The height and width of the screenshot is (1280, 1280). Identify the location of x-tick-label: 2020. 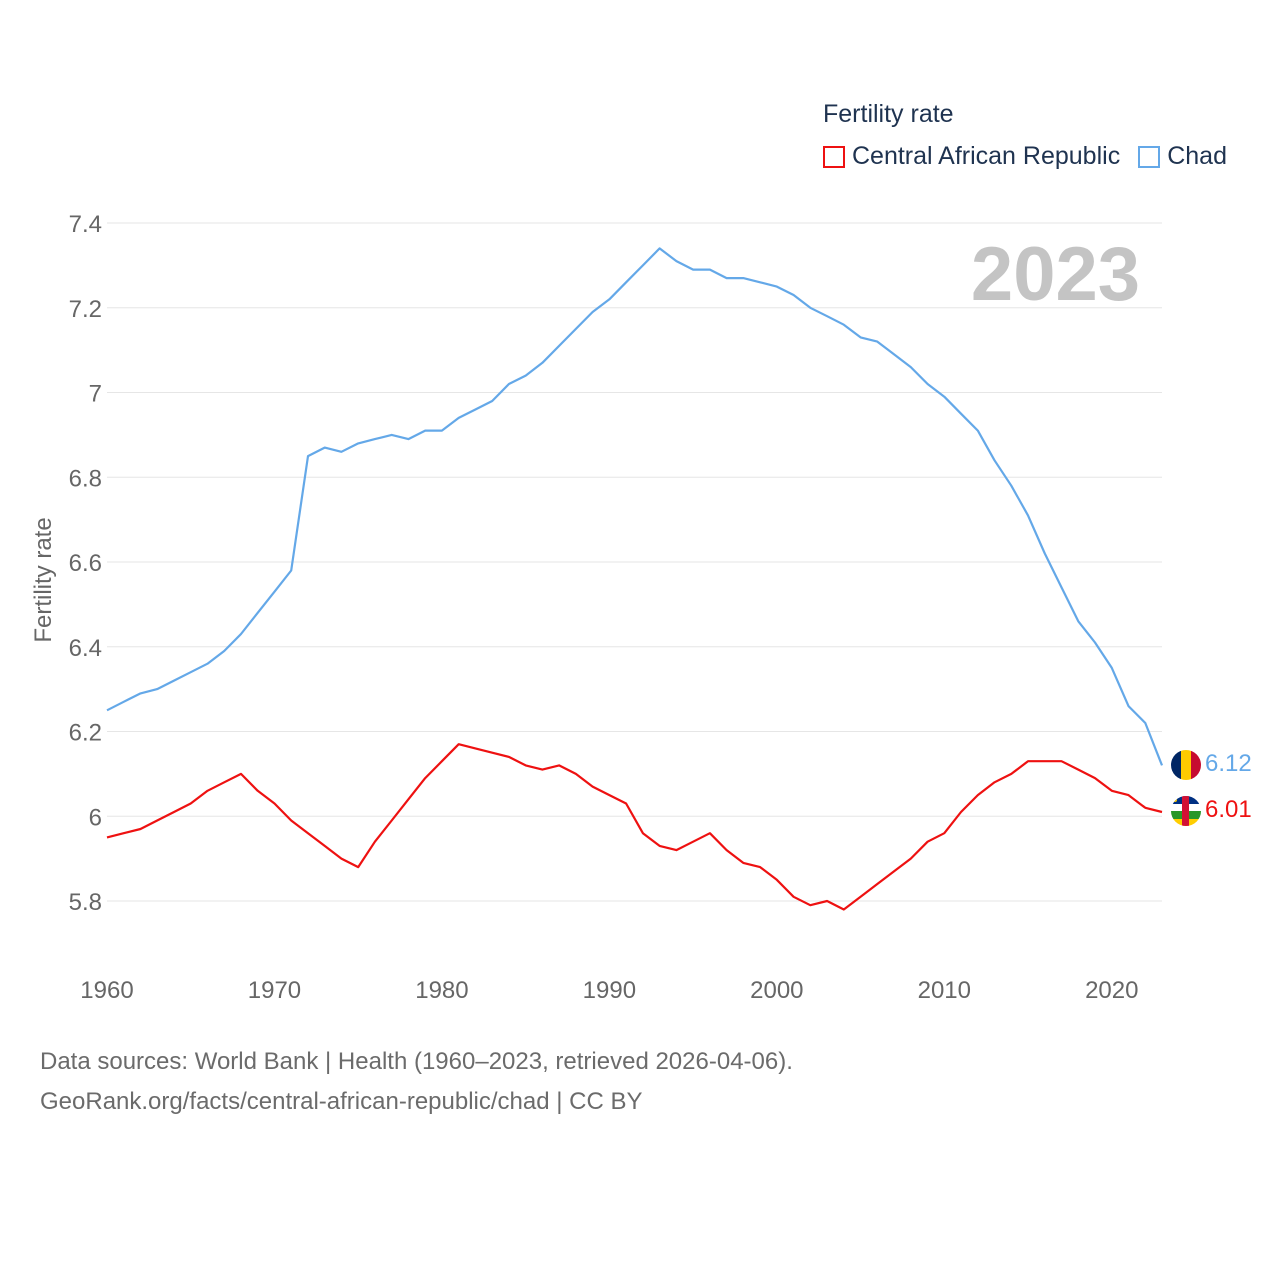
(1111, 990).